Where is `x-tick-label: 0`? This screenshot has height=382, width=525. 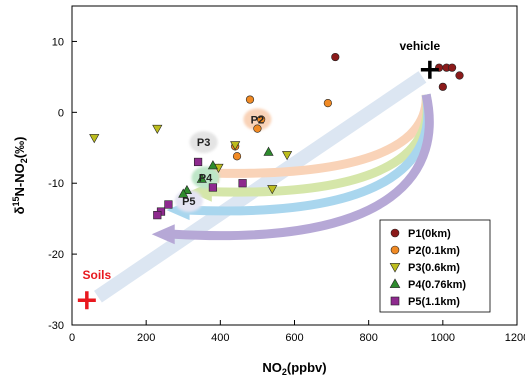
x-tick-label: 0 is located at coordinates (72, 338).